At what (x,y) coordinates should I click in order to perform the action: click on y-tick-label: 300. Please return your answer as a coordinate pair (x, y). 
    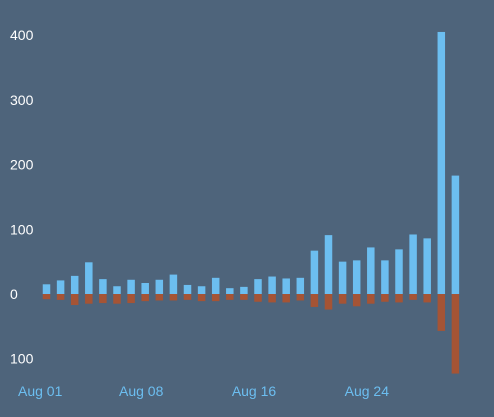
    Looking at the image, I should click on (22, 100).